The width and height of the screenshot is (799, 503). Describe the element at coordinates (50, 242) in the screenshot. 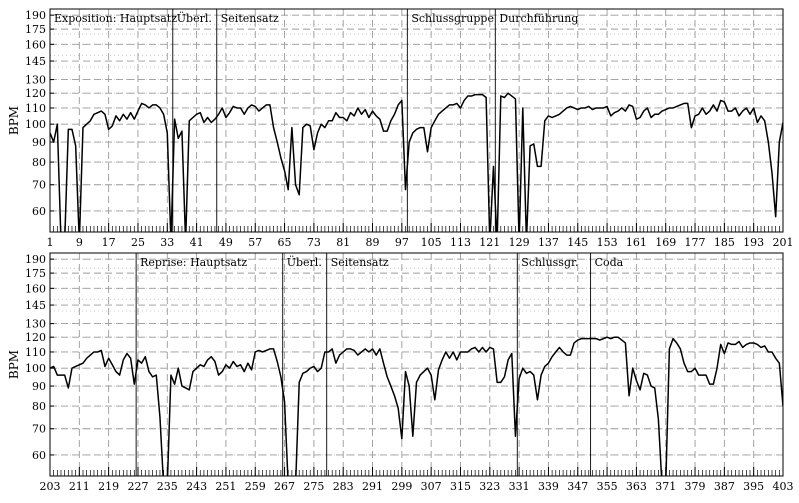

I see `x-tick-label: 1` at that location.